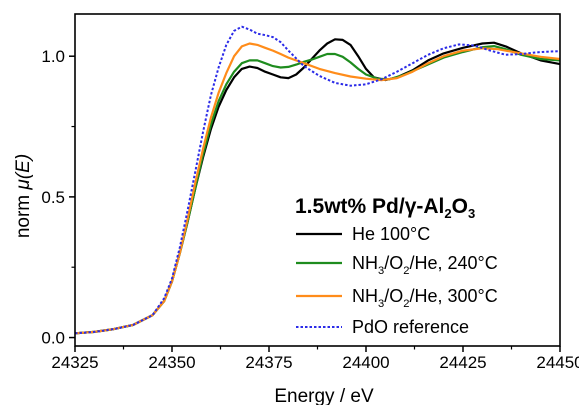 The width and height of the screenshot is (579, 405). What do you see at coordinates (410, 327) in the screenshot?
I see `legend-label-pdo_ref: PdO reference` at bounding box center [410, 327].